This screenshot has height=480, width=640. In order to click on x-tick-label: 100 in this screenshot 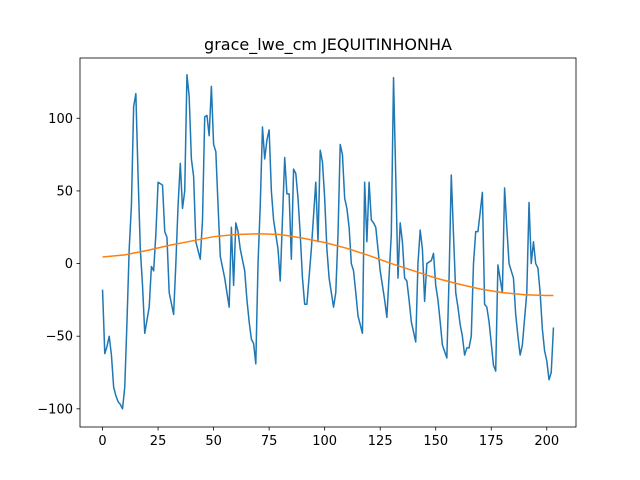, I will do `click(324, 441)`.